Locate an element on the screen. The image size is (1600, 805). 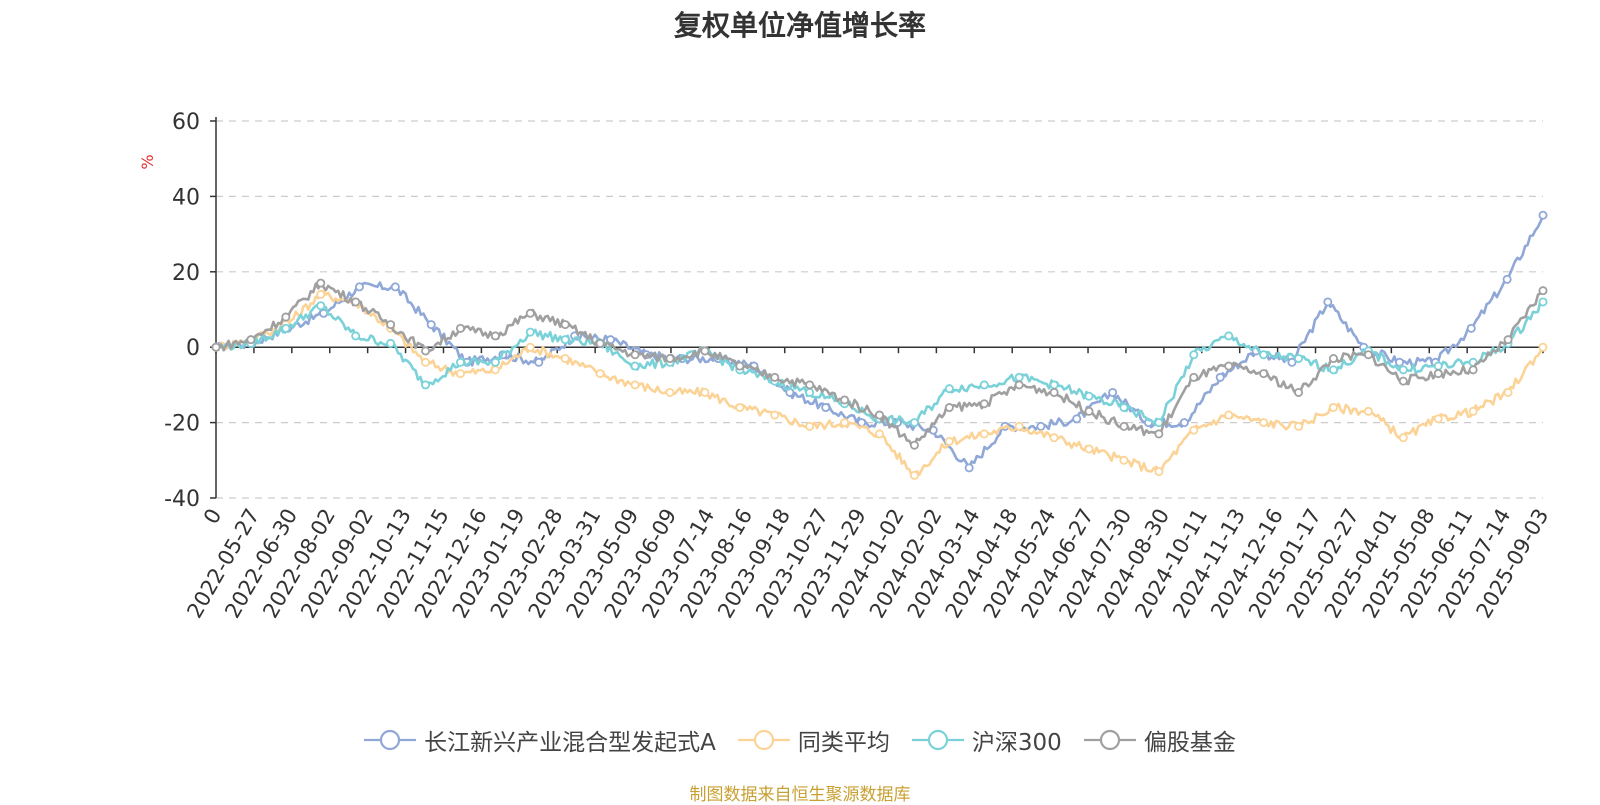
legend-item: 沪深300 is located at coordinates (986, 740).